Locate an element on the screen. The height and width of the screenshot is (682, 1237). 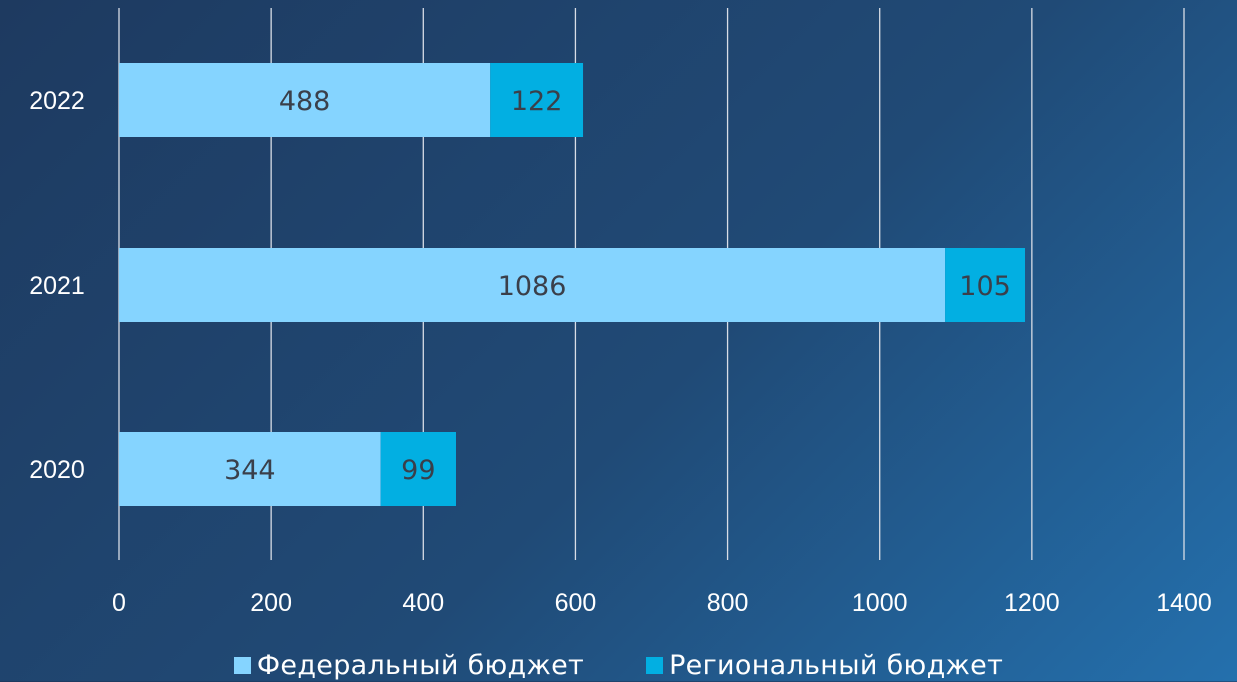
y-tick-label-2020: 2020 is located at coordinates (57, 470).